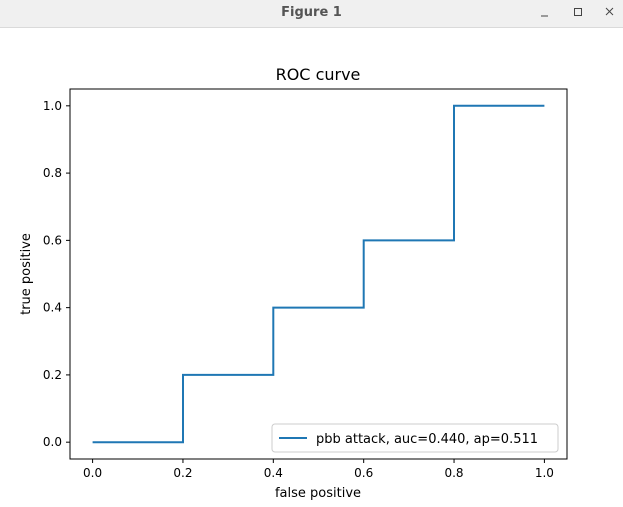 The height and width of the screenshot is (507, 623). Describe the element at coordinates (544, 16) in the screenshot. I see `minimize-icon` at that location.